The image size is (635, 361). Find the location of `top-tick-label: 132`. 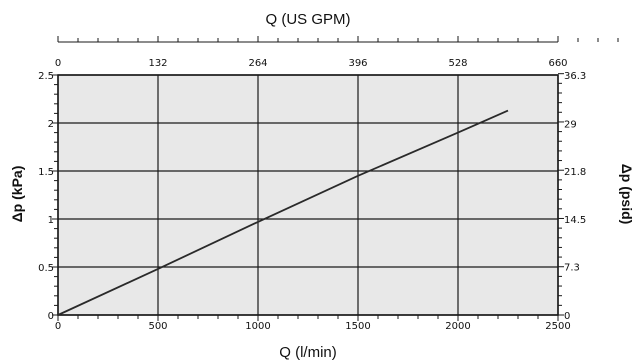

top-tick-label: 132 is located at coordinates (157, 63).